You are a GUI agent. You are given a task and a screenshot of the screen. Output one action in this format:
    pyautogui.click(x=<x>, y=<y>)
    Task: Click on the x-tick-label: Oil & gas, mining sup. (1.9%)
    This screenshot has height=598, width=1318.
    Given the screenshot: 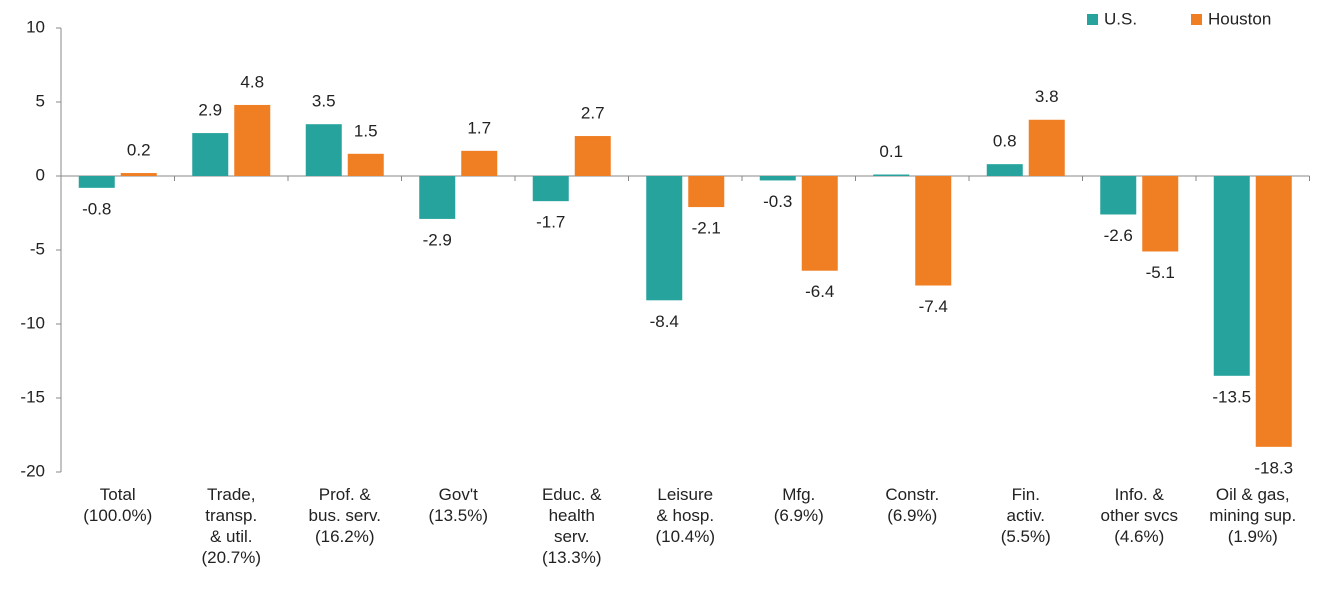 What is the action you would take?
    pyautogui.click(x=1252, y=515)
    